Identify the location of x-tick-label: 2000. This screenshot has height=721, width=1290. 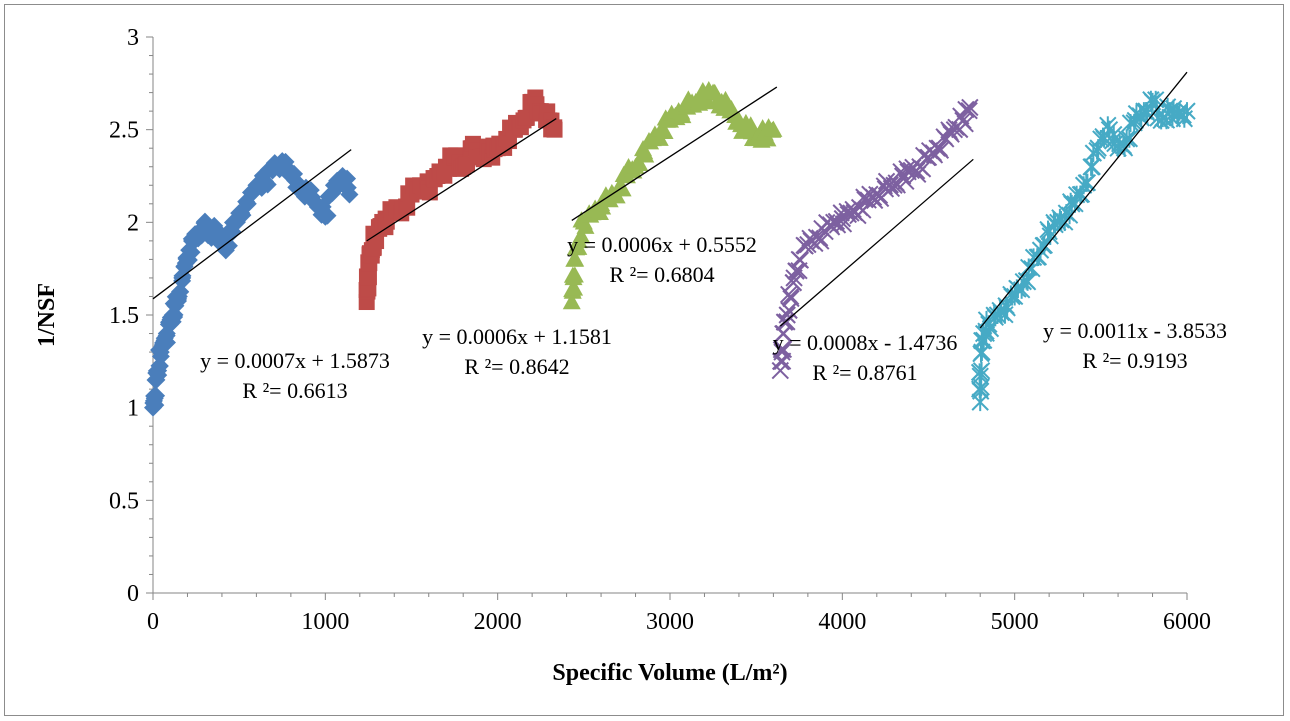
(498, 622).